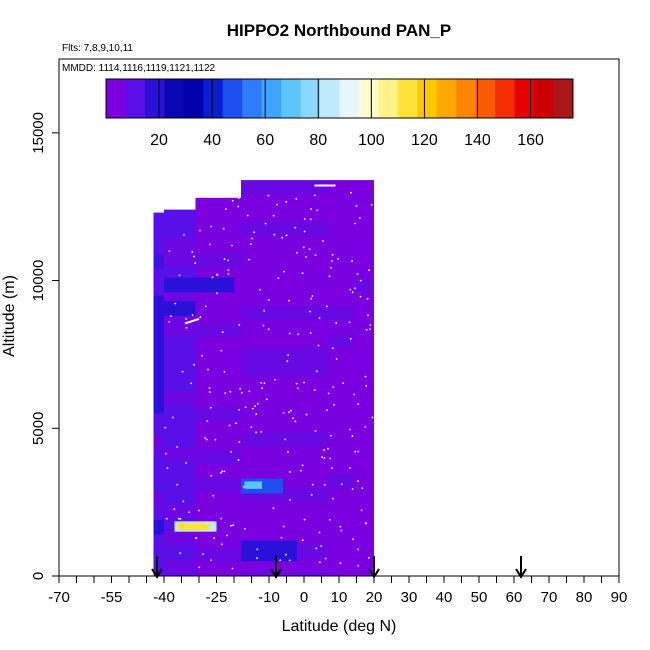  Describe the element at coordinates (97, 48) in the screenshot. I see `flights-label: Flts: 7,8,9,10,11` at that location.